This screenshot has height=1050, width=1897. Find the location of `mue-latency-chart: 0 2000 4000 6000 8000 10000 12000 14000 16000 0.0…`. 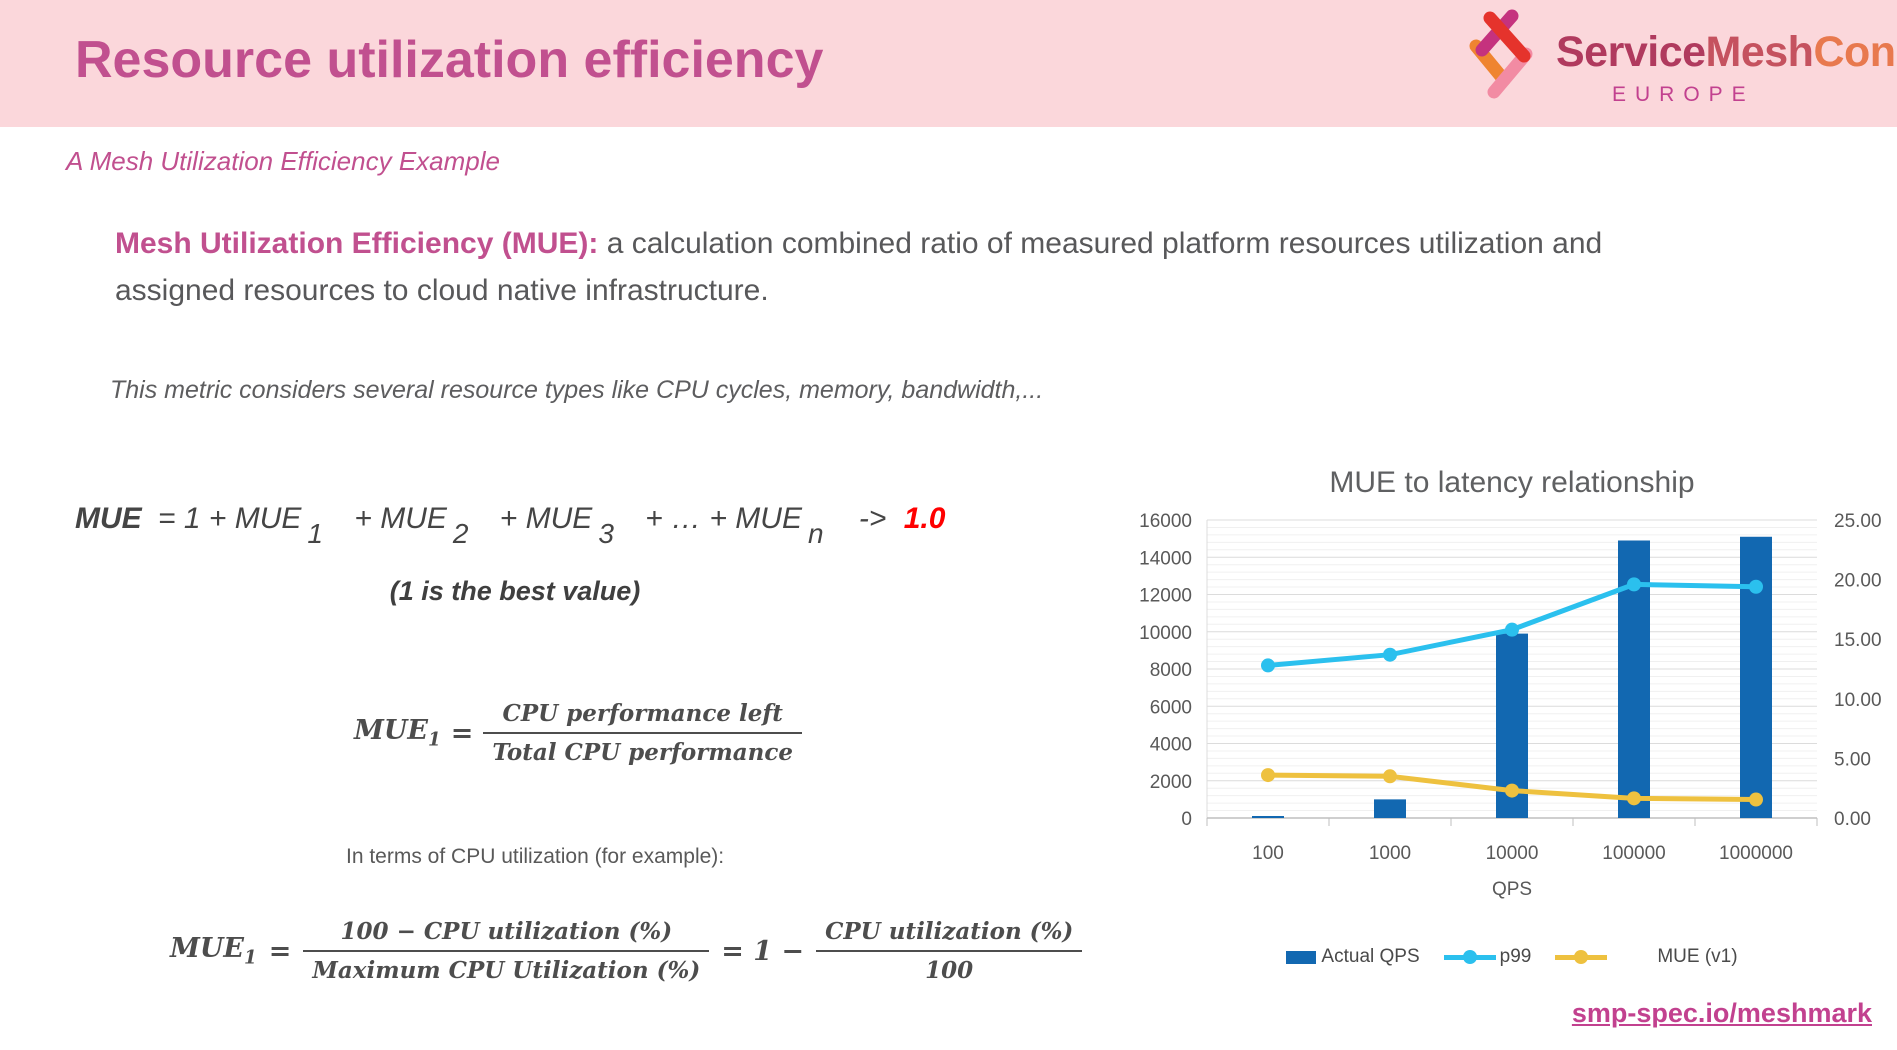

mue-latency-chart: 0 2000 4000 6000 8000 10000 12000 14000 16000 0.0… is located at coordinates (1510, 705).